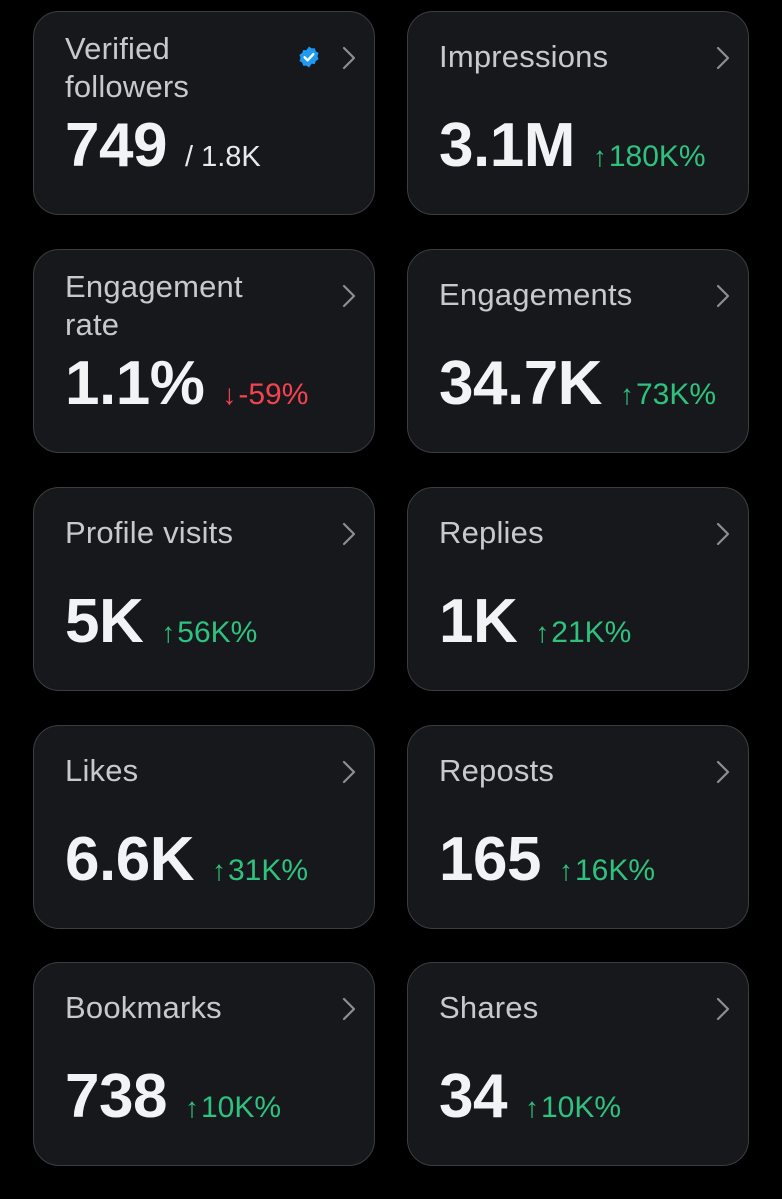  What do you see at coordinates (154, 305) in the screenshot?
I see `card-title: Engagement rate` at bounding box center [154, 305].